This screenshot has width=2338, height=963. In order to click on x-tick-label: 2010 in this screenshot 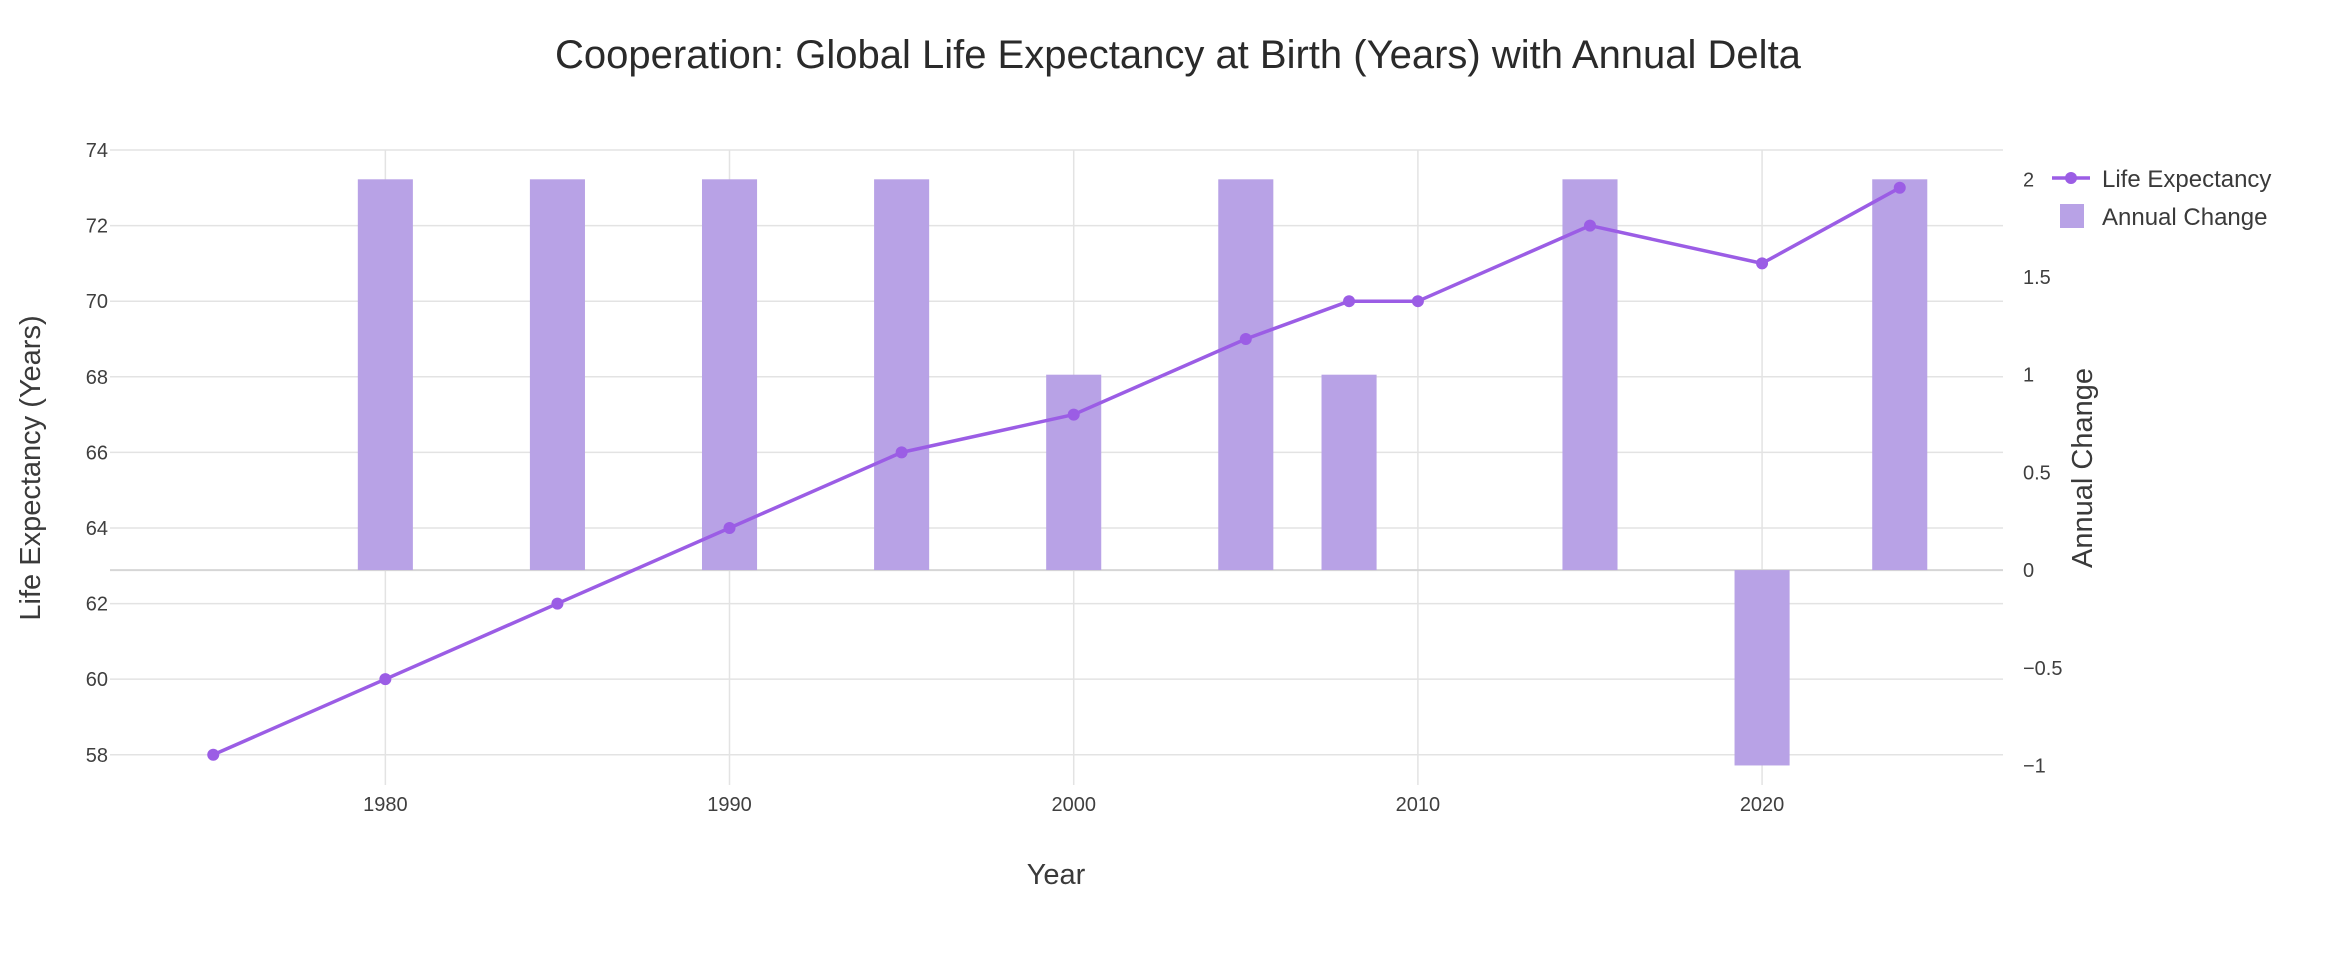, I will do `click(1418, 805)`.